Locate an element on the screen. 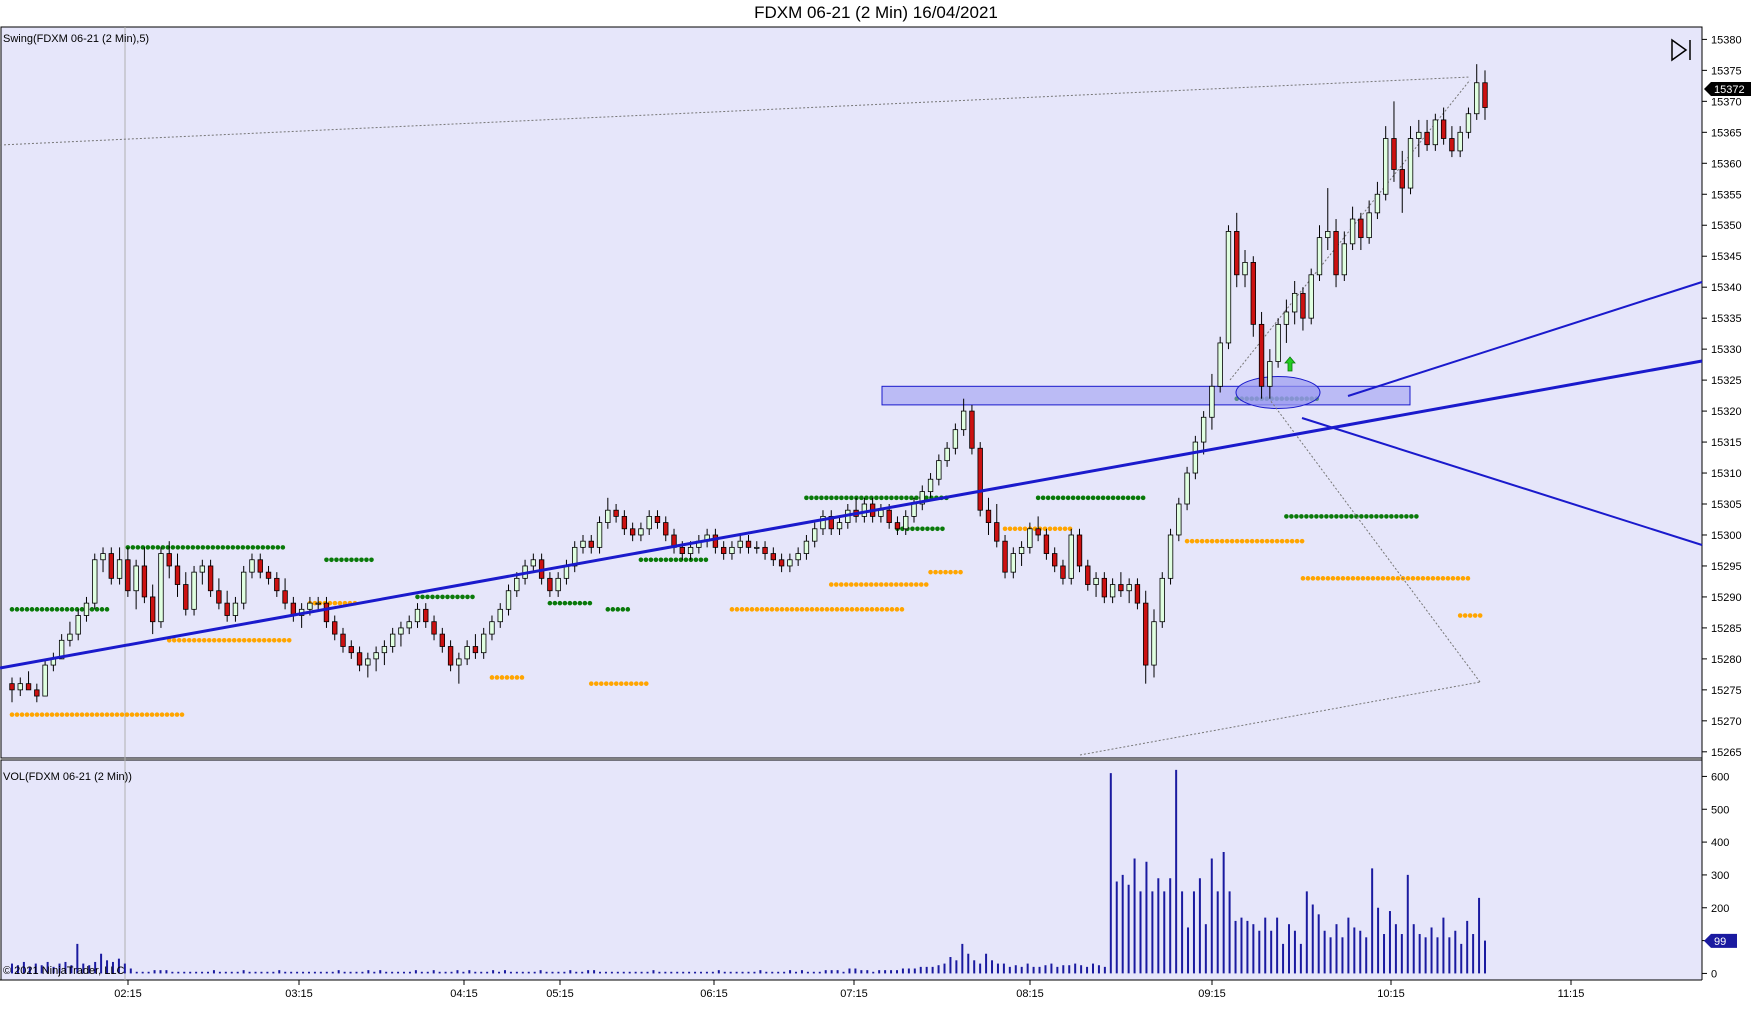 The height and width of the screenshot is (1029, 1752). time-tick-label: 03:15 is located at coordinates (299, 994).